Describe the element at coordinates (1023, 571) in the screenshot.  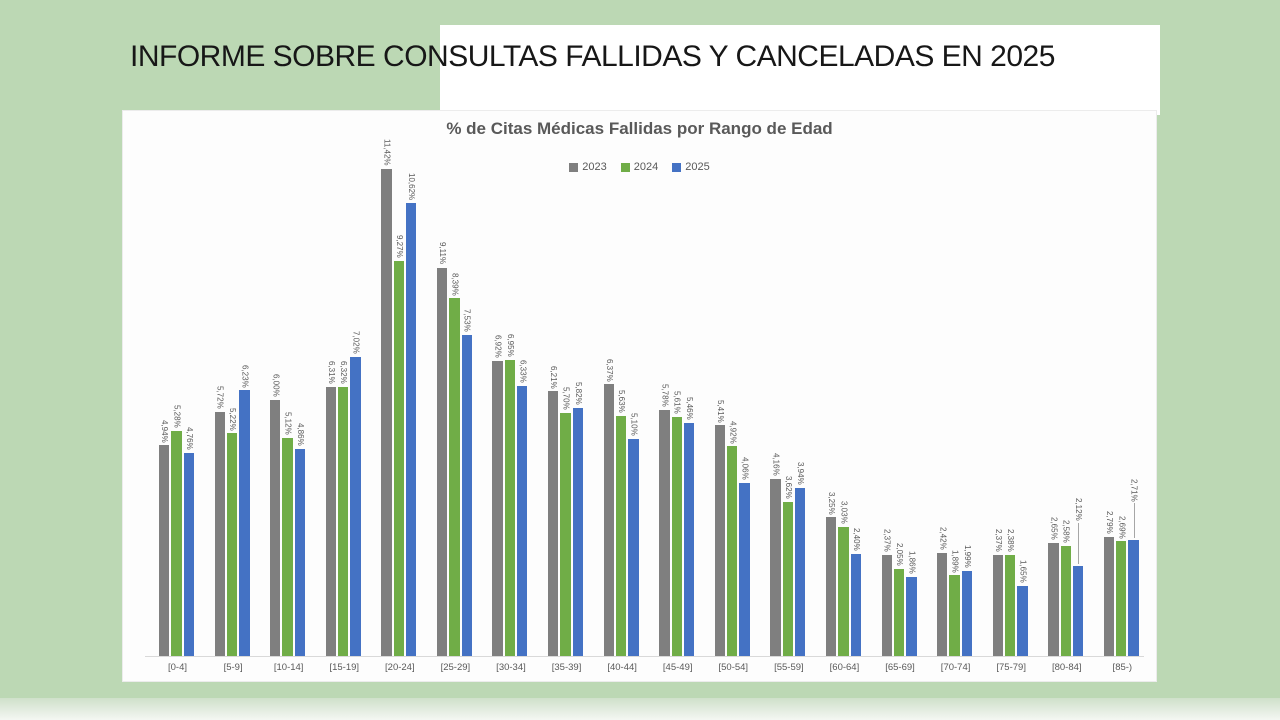
I see `bar-value-label: 1,65%` at that location.